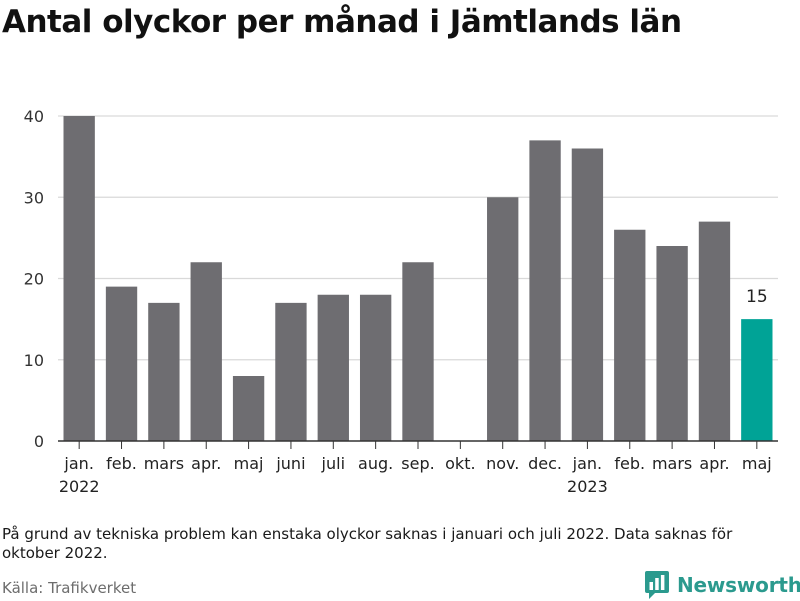  I want to click on x-tick-label: juni, so click(290, 463).